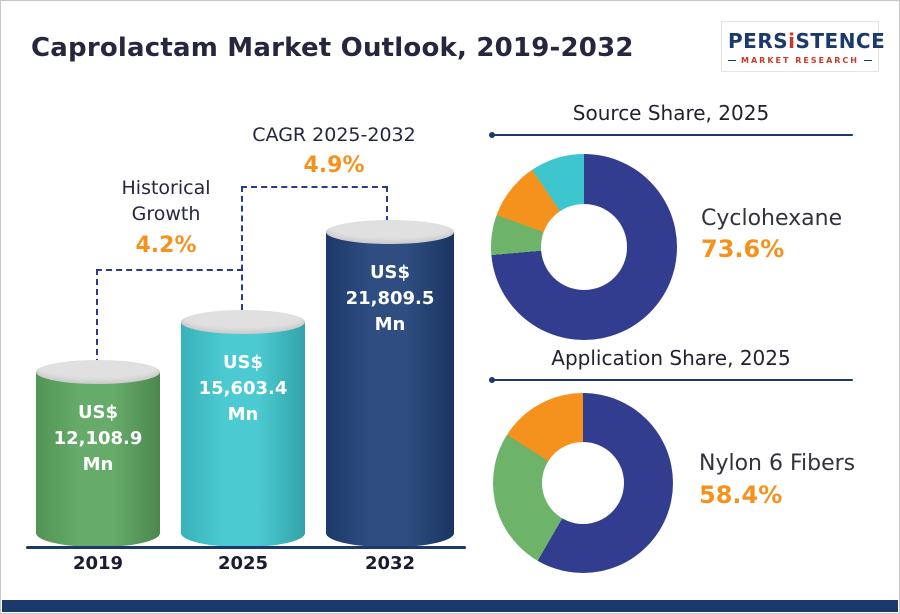 This screenshot has width=900, height=614. Describe the element at coordinates (387, 204) in the screenshot. I see `dashed-connector-vertical-2032` at that location.